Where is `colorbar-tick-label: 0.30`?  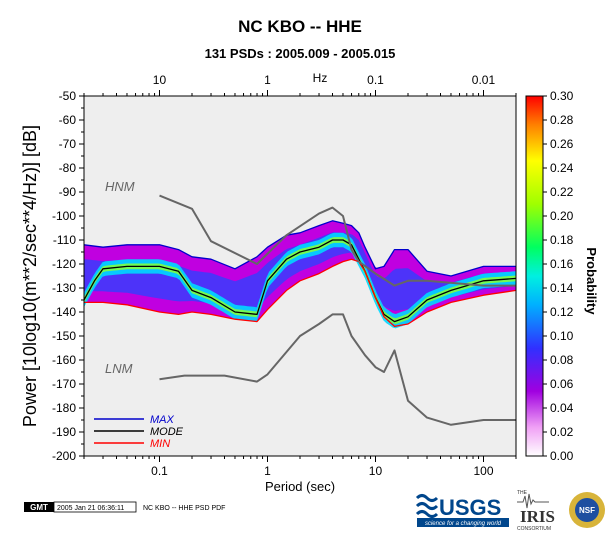 colorbar-tick-label: 0.30 is located at coordinates (562, 96).